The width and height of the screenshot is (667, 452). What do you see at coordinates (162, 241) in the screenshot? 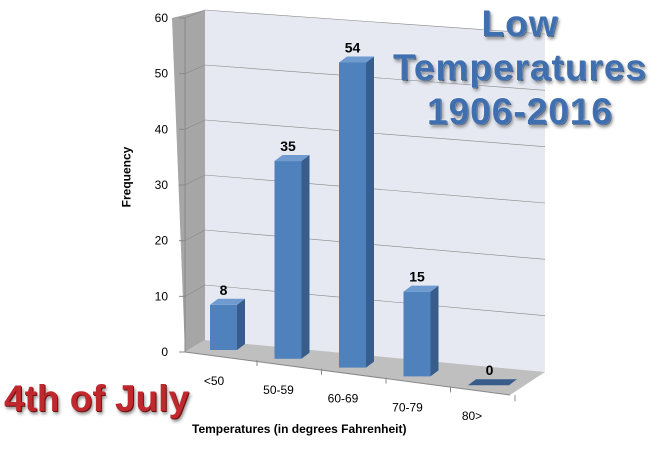
I see `y-tick-label: 20` at bounding box center [162, 241].